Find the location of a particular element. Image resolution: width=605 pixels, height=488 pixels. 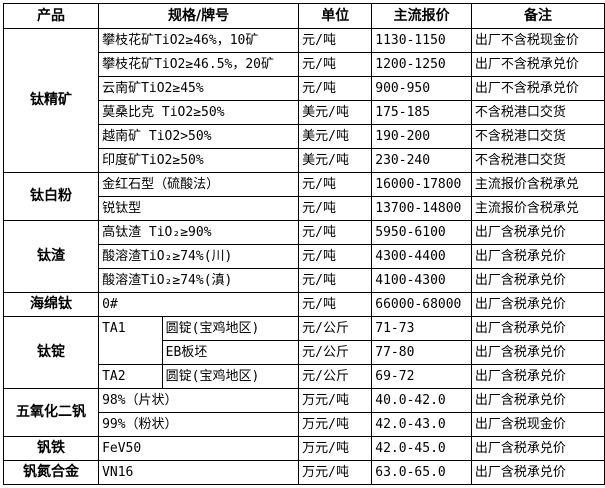

table-row: 锐钛型 元/吨 13700-14800 主流报价含税承兑 is located at coordinates (304, 208).